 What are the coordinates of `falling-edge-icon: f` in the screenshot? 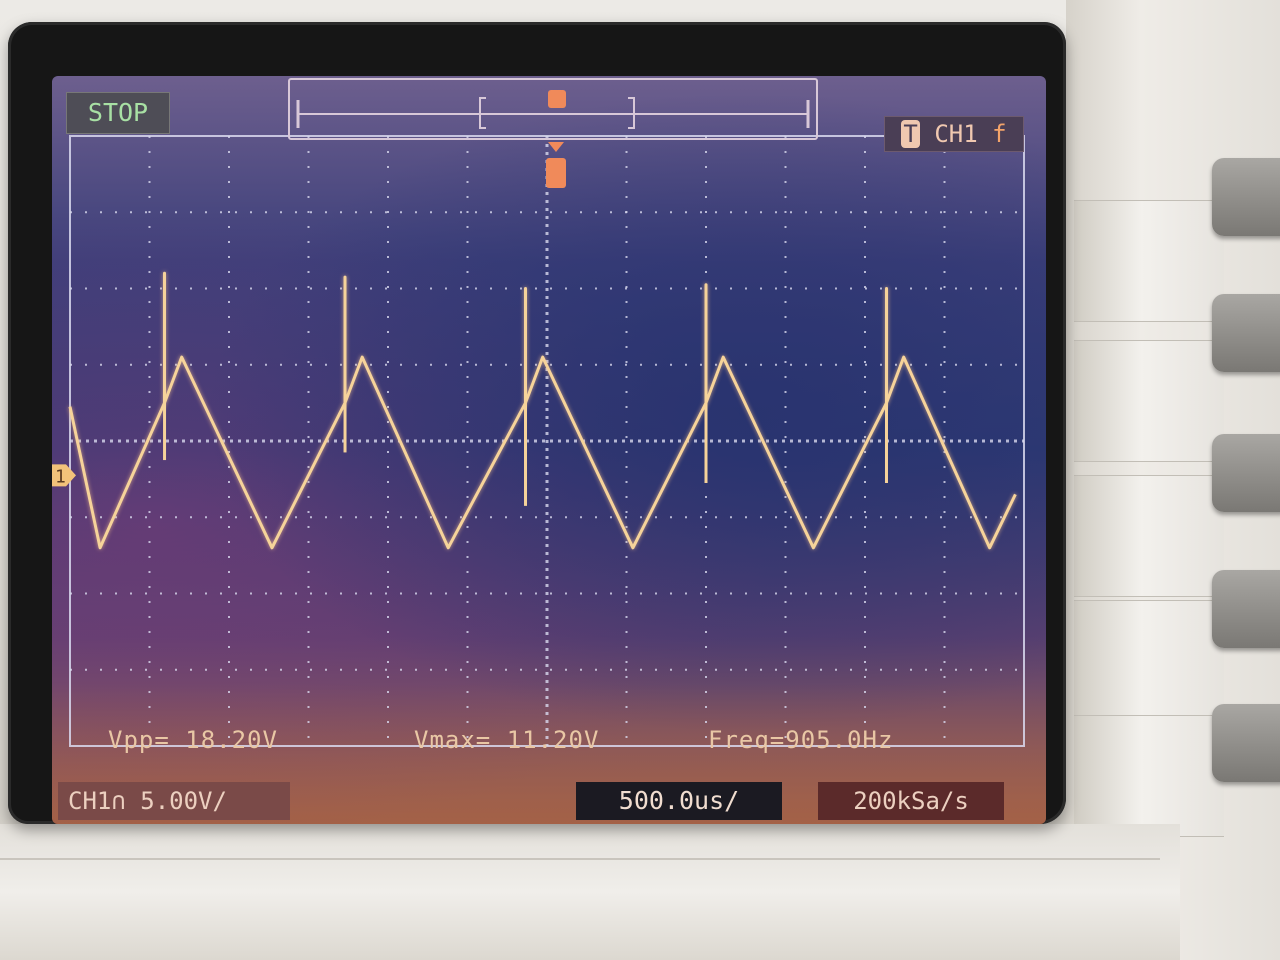 It's located at (999, 134).